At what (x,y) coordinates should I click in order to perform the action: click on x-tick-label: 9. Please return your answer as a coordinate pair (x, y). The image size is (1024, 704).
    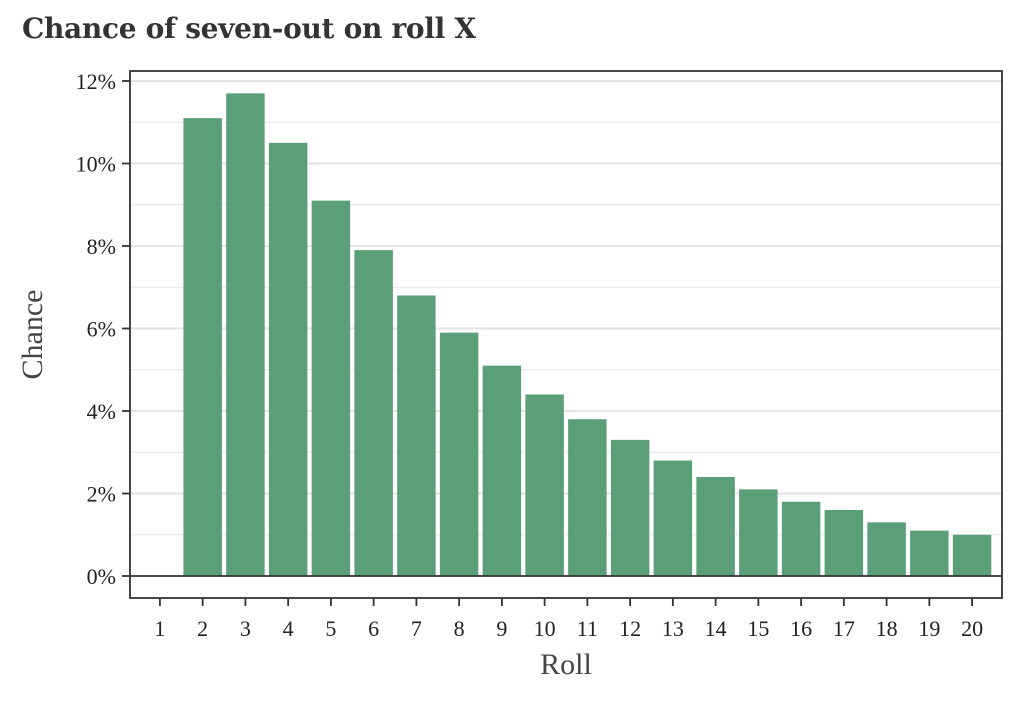
    Looking at the image, I should click on (501, 628).